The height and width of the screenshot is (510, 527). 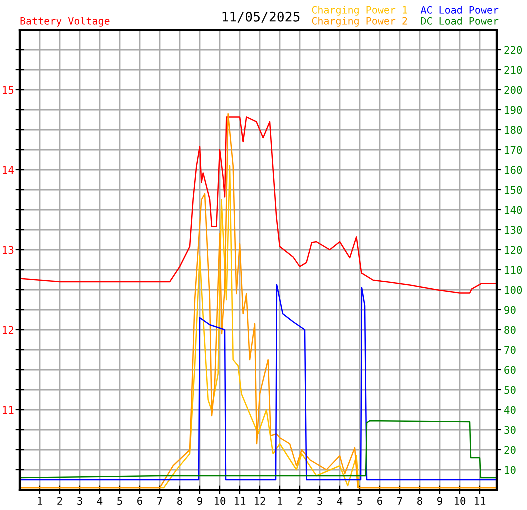 What do you see at coordinates (510, 390) in the screenshot?
I see `y2-tick-label: 50` at bounding box center [510, 390].